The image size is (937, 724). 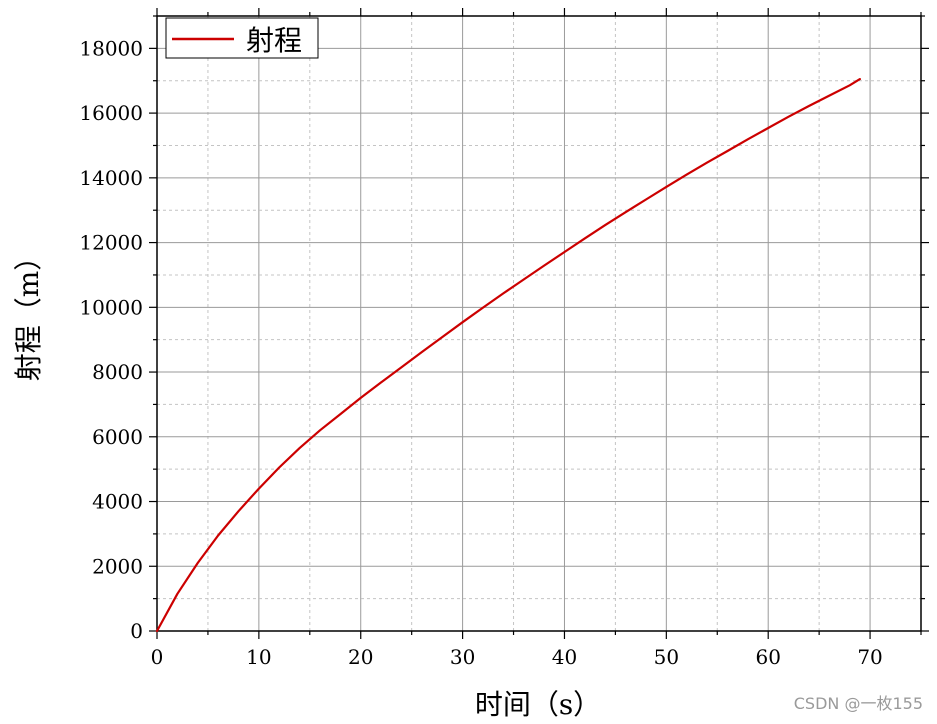 What do you see at coordinates (242, 38) in the screenshot?
I see `legend: 射程` at bounding box center [242, 38].